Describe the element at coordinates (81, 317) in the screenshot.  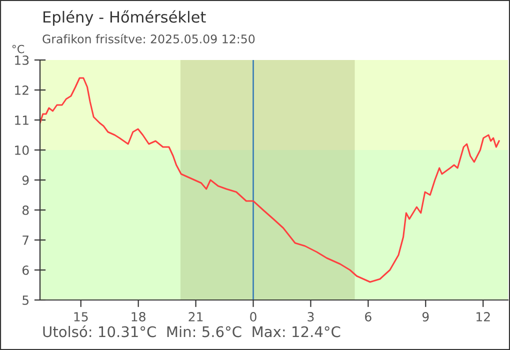
I see `x-tick-label: 15` at that location.